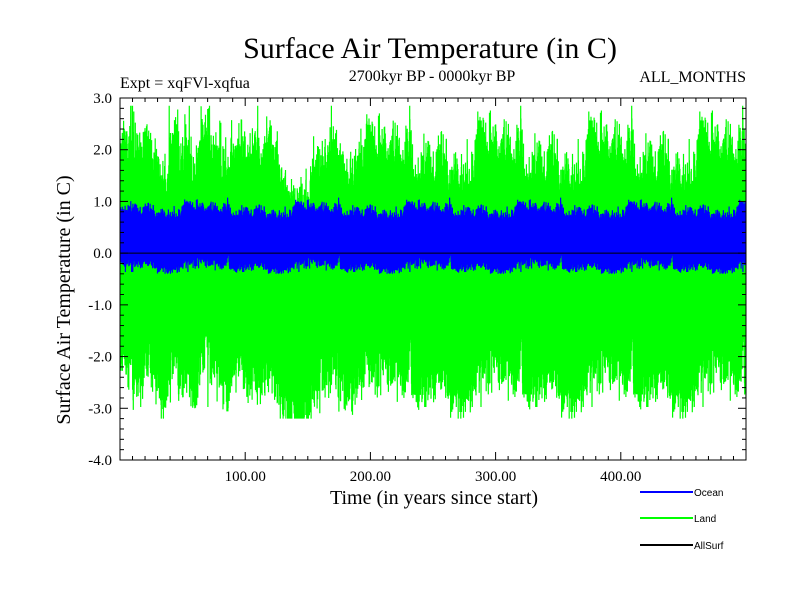 The image size is (800, 600). What do you see at coordinates (100, 409) in the screenshot?
I see `y-tick-label: -3.0` at bounding box center [100, 409].